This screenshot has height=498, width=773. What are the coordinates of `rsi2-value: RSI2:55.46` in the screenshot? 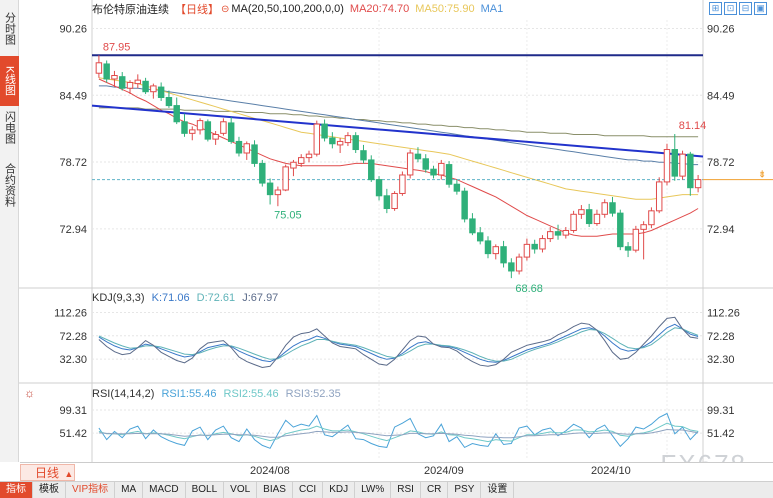 It's located at (251, 394).